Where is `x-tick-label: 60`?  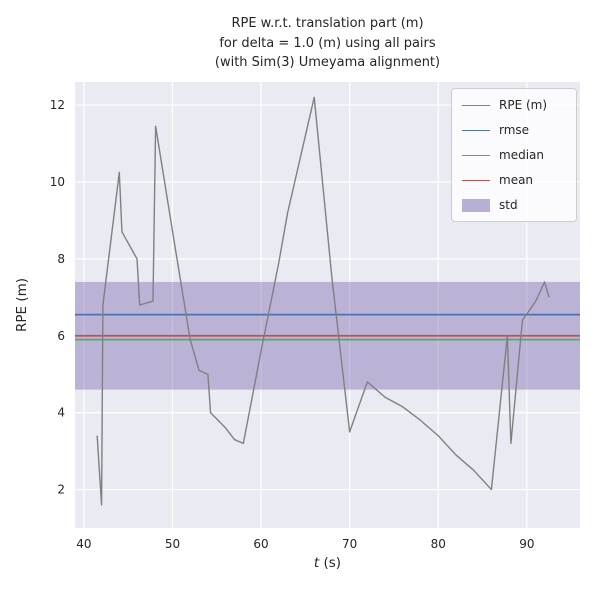
x-tick-label: 60 is located at coordinates (260, 544).